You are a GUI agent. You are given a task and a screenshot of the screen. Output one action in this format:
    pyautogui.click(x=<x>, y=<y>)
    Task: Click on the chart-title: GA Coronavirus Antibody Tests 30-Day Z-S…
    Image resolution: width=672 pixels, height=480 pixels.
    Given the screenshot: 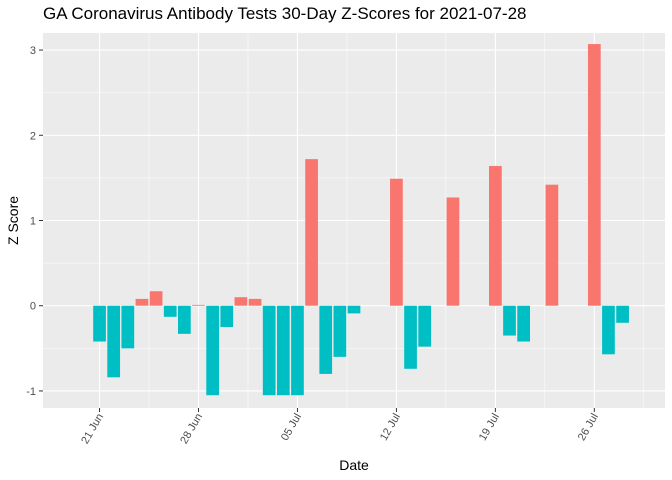 What is the action you would take?
    pyautogui.click(x=285, y=13)
    